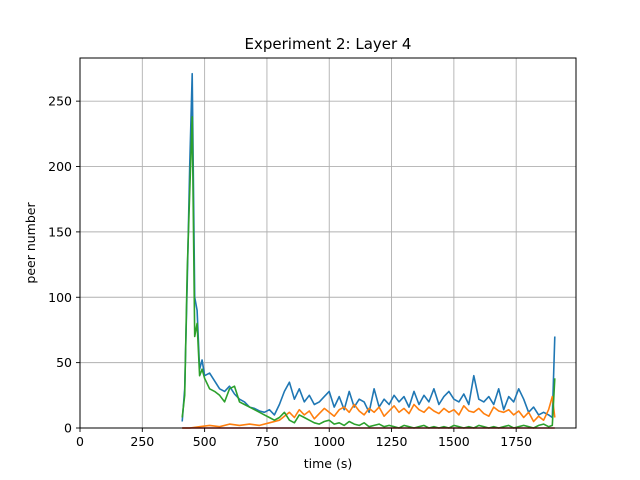 The width and height of the screenshot is (640, 480). Describe the element at coordinates (68, 428) in the screenshot. I see `y-tick-label: 0` at that location.